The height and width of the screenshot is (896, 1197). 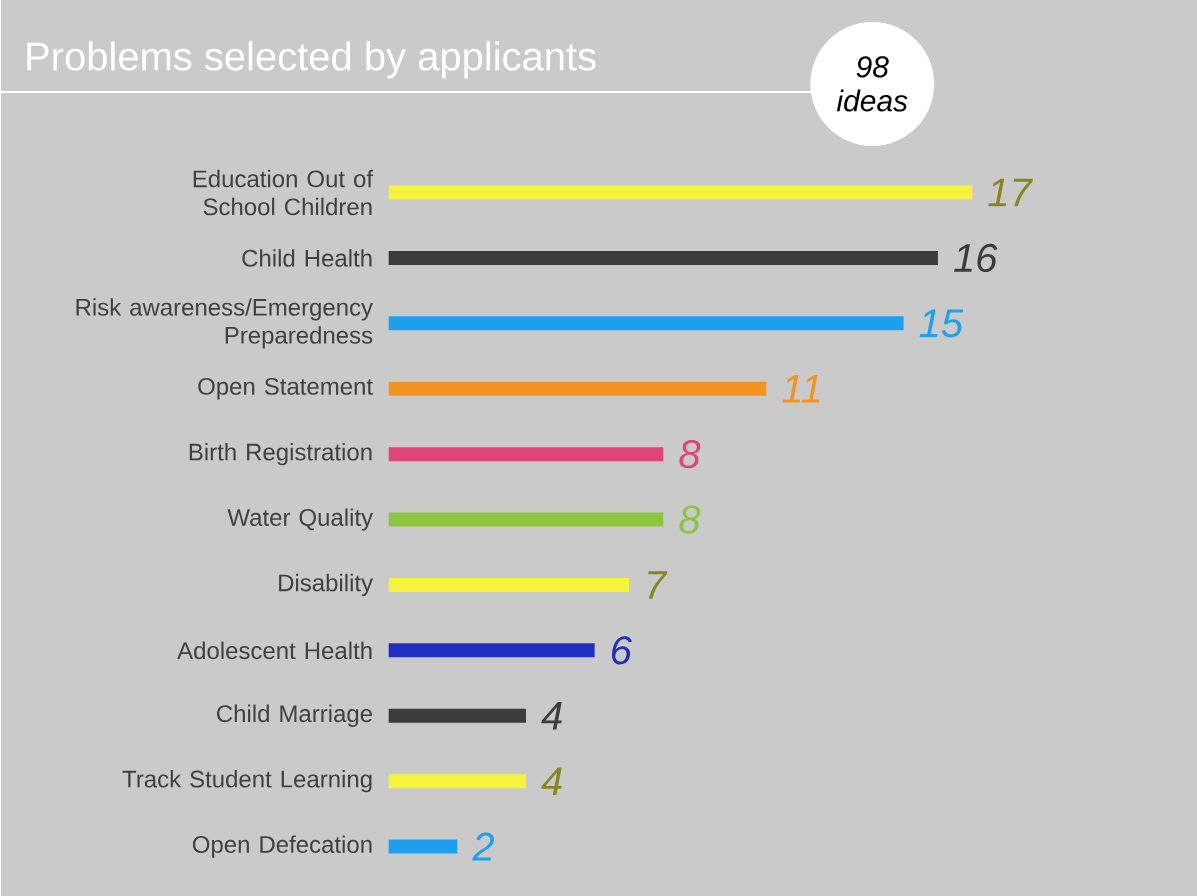 I want to click on data-label: 15, so click(x=941, y=323).